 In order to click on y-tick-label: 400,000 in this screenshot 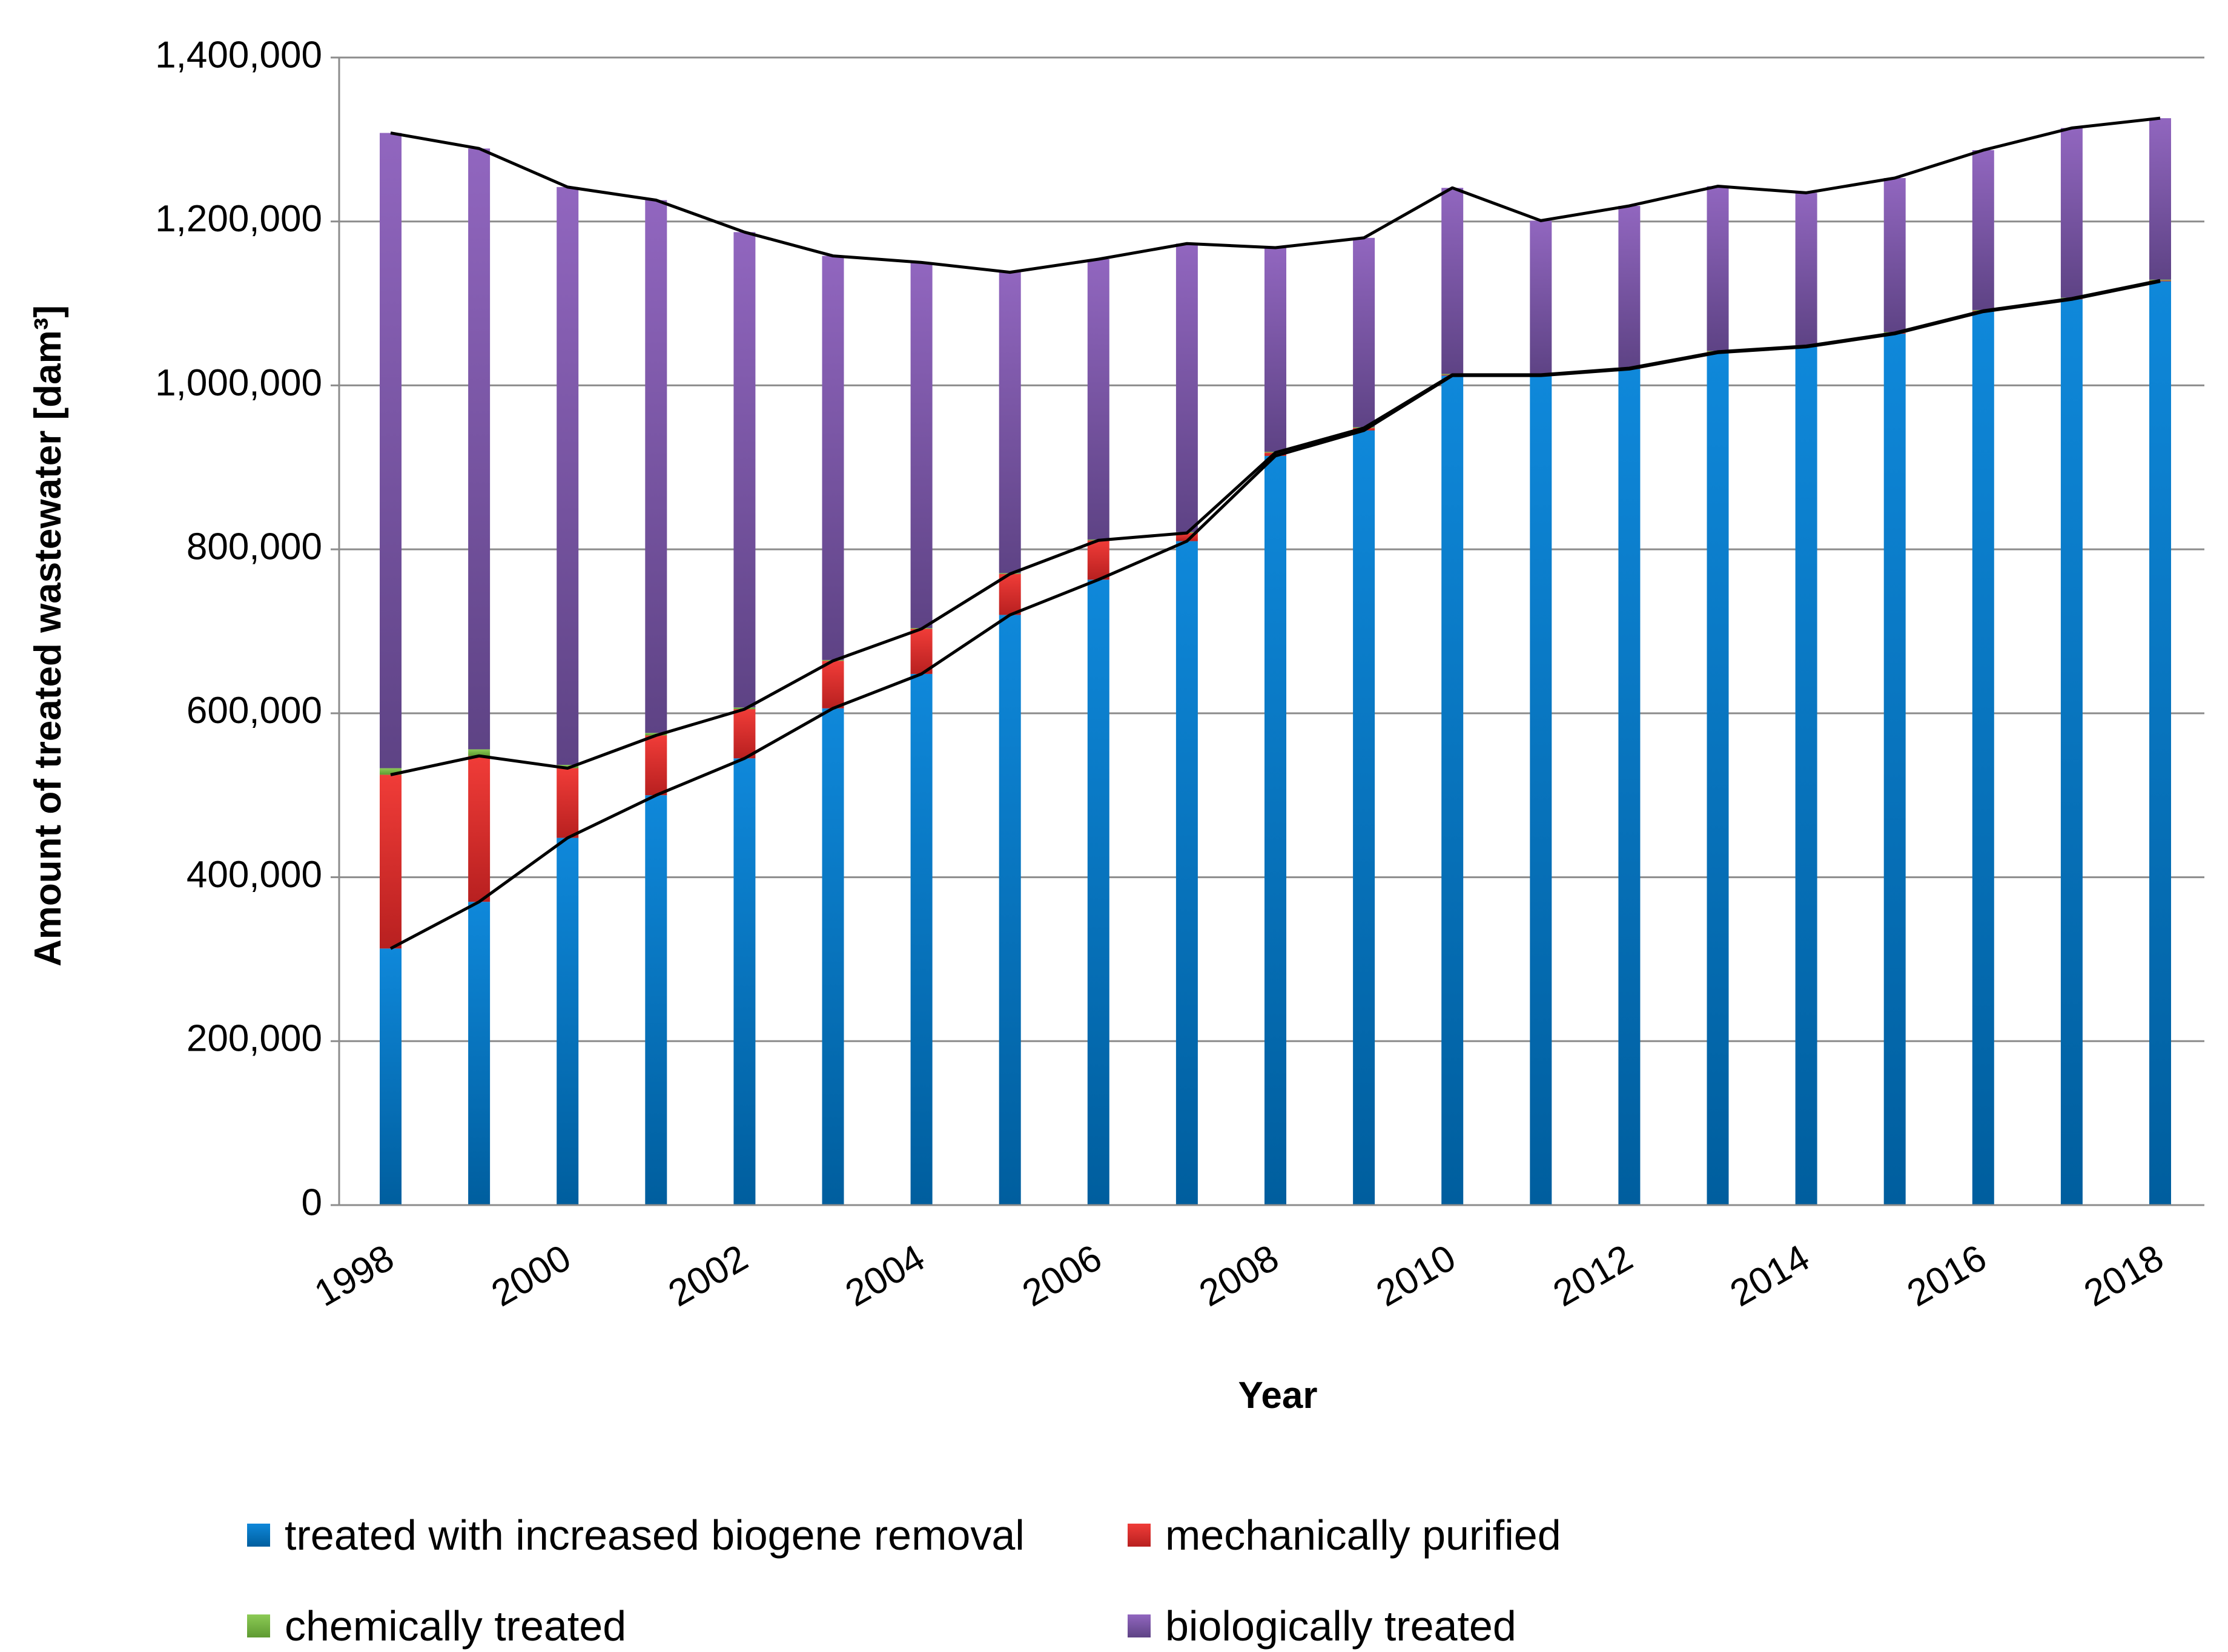, I will do `click(254, 875)`.